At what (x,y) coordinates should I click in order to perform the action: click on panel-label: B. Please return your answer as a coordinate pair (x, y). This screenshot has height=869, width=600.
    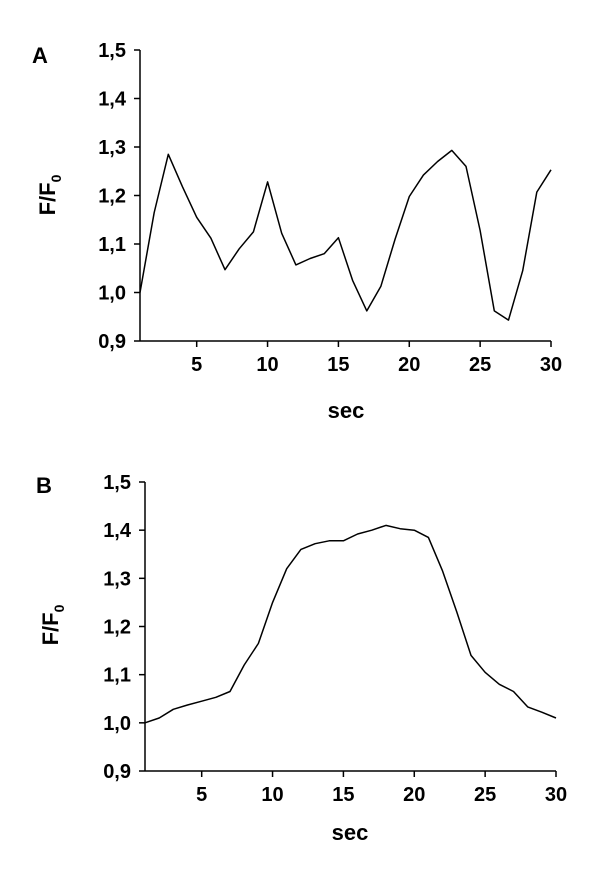
    Looking at the image, I should click on (44, 485).